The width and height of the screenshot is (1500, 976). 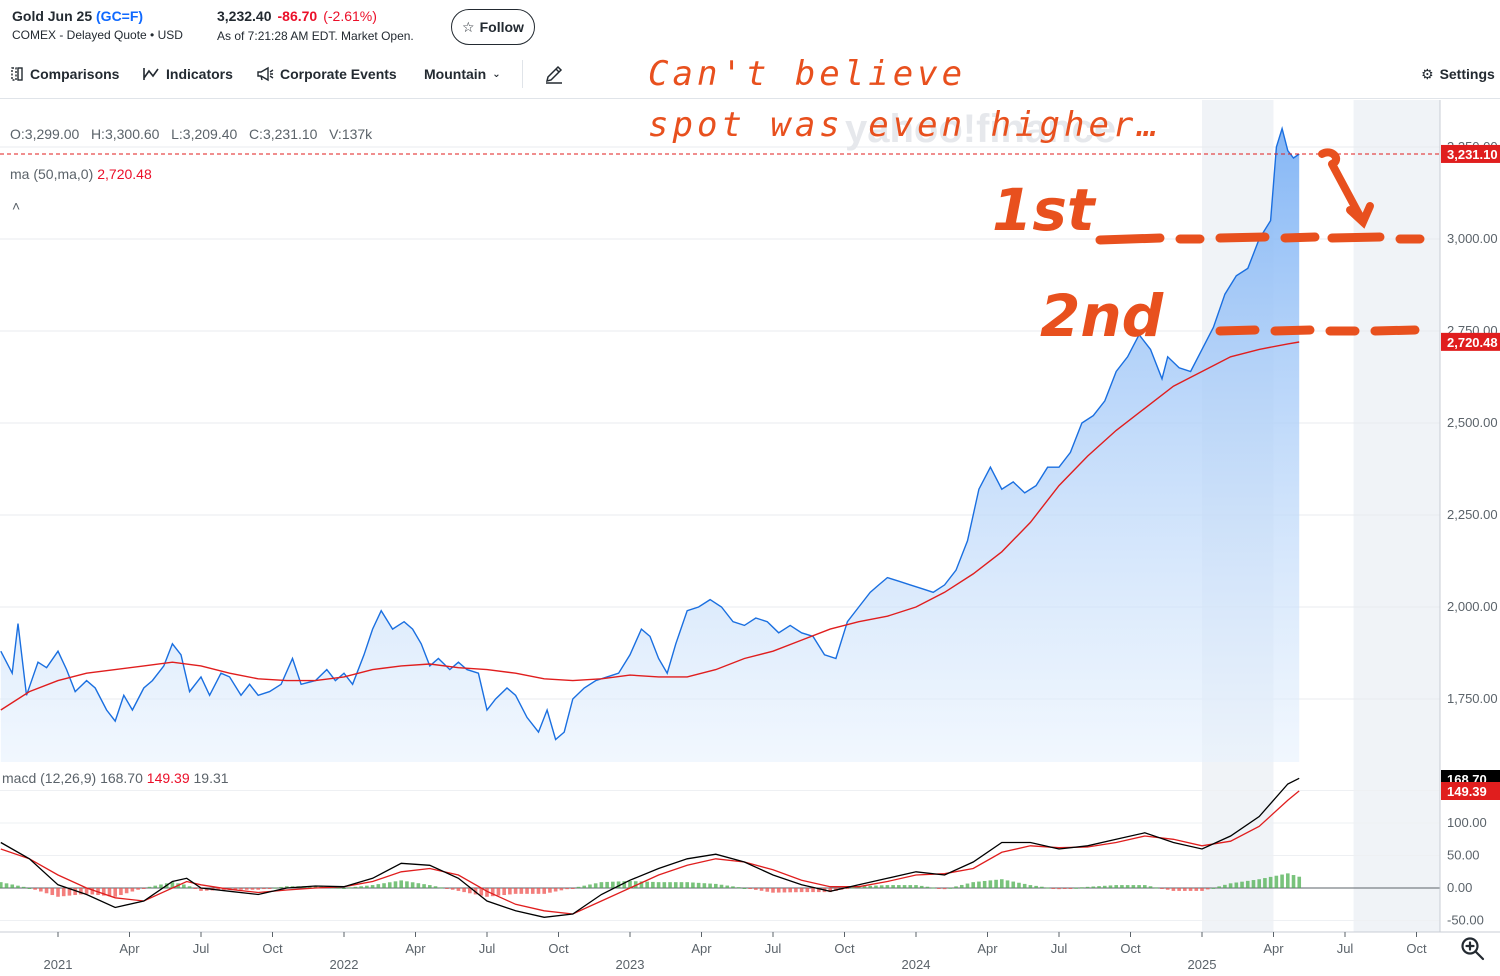 What do you see at coordinates (151, 74) in the screenshot?
I see `indicators-icon` at bounding box center [151, 74].